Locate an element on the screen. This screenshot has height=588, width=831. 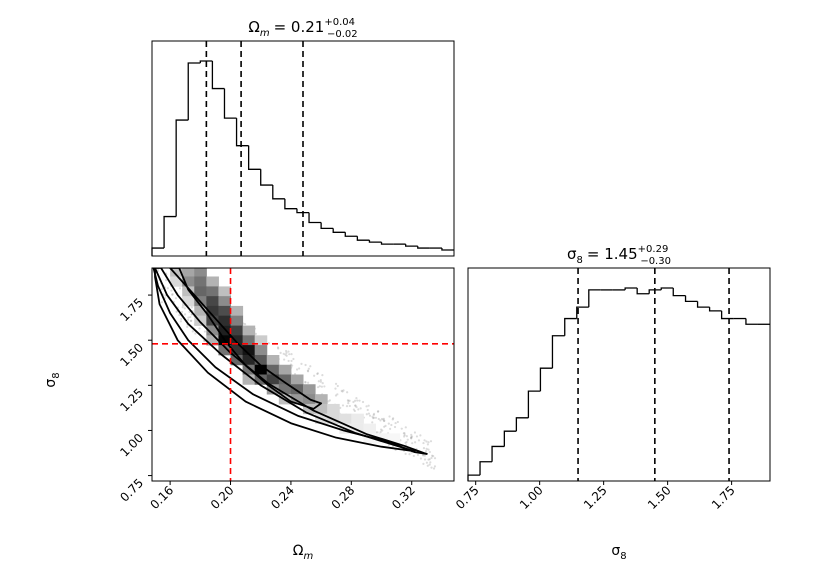
joint-x-ticks: 0.16 0.20 0.24 0.28 0.32 is located at coordinates (282, 496).